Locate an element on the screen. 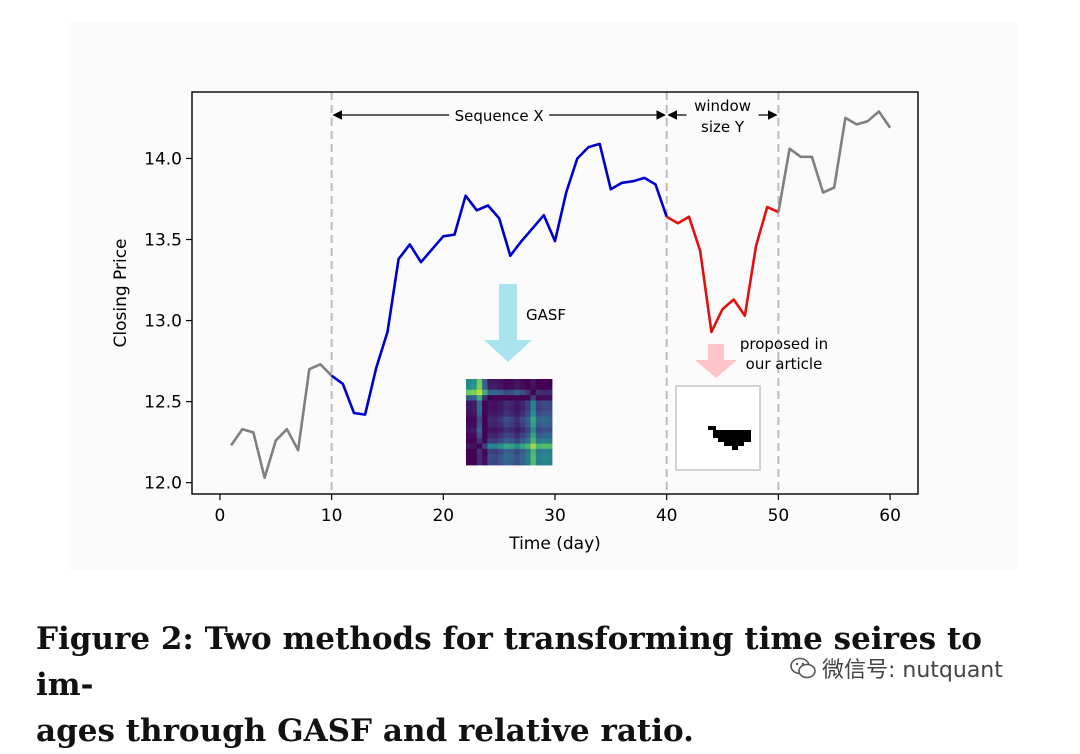 The image size is (1080, 754). proposed-label-line2: our article is located at coordinates (784, 364).